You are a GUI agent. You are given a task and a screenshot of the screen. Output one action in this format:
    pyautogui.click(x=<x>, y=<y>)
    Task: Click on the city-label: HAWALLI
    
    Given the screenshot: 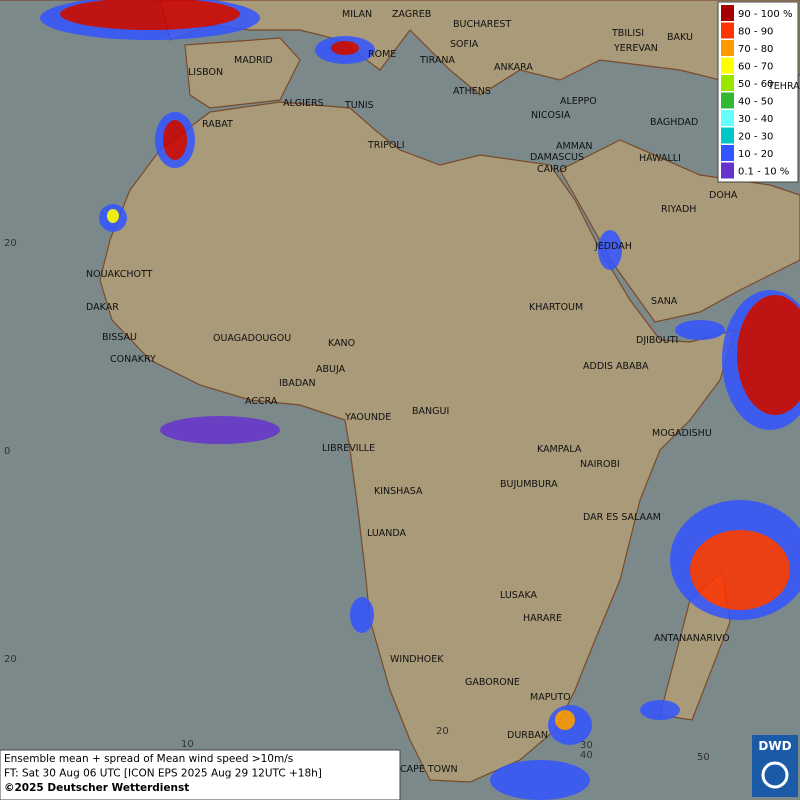 What is the action you would take?
    pyautogui.click(x=660, y=158)
    